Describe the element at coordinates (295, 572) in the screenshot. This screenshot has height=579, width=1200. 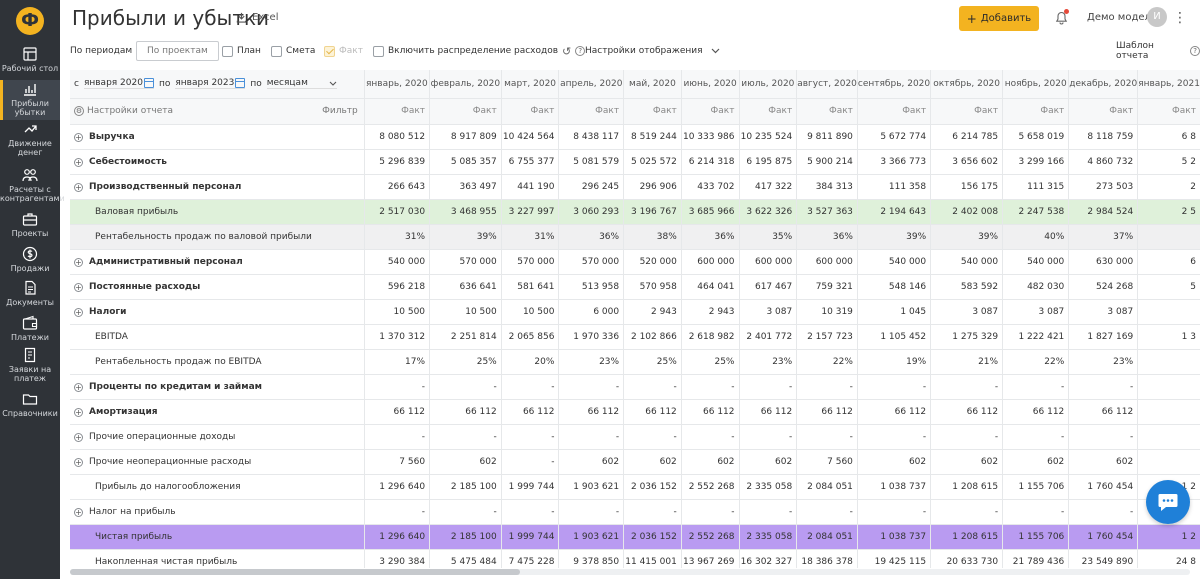
I see `scrollbar-thumb` at that location.